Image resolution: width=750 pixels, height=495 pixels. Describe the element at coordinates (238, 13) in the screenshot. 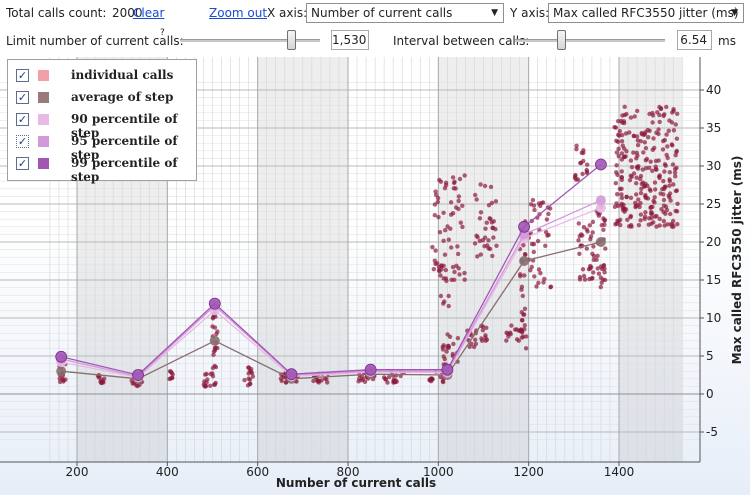

I see `zoom-out-link: Zoom out` at that location.